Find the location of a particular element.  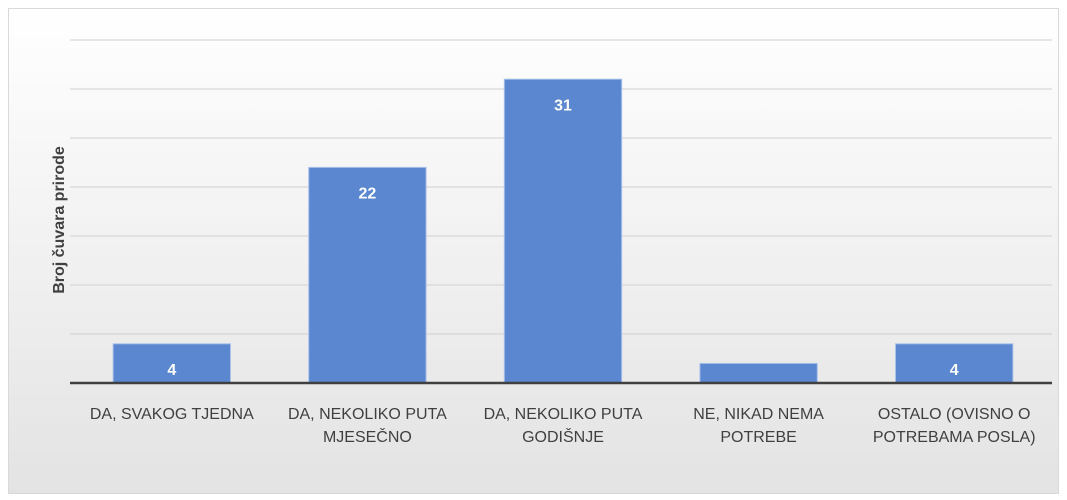

x-tick-label-box: DA, NEKOLIKO PUTA GODIŠNJE is located at coordinates (563, 426).